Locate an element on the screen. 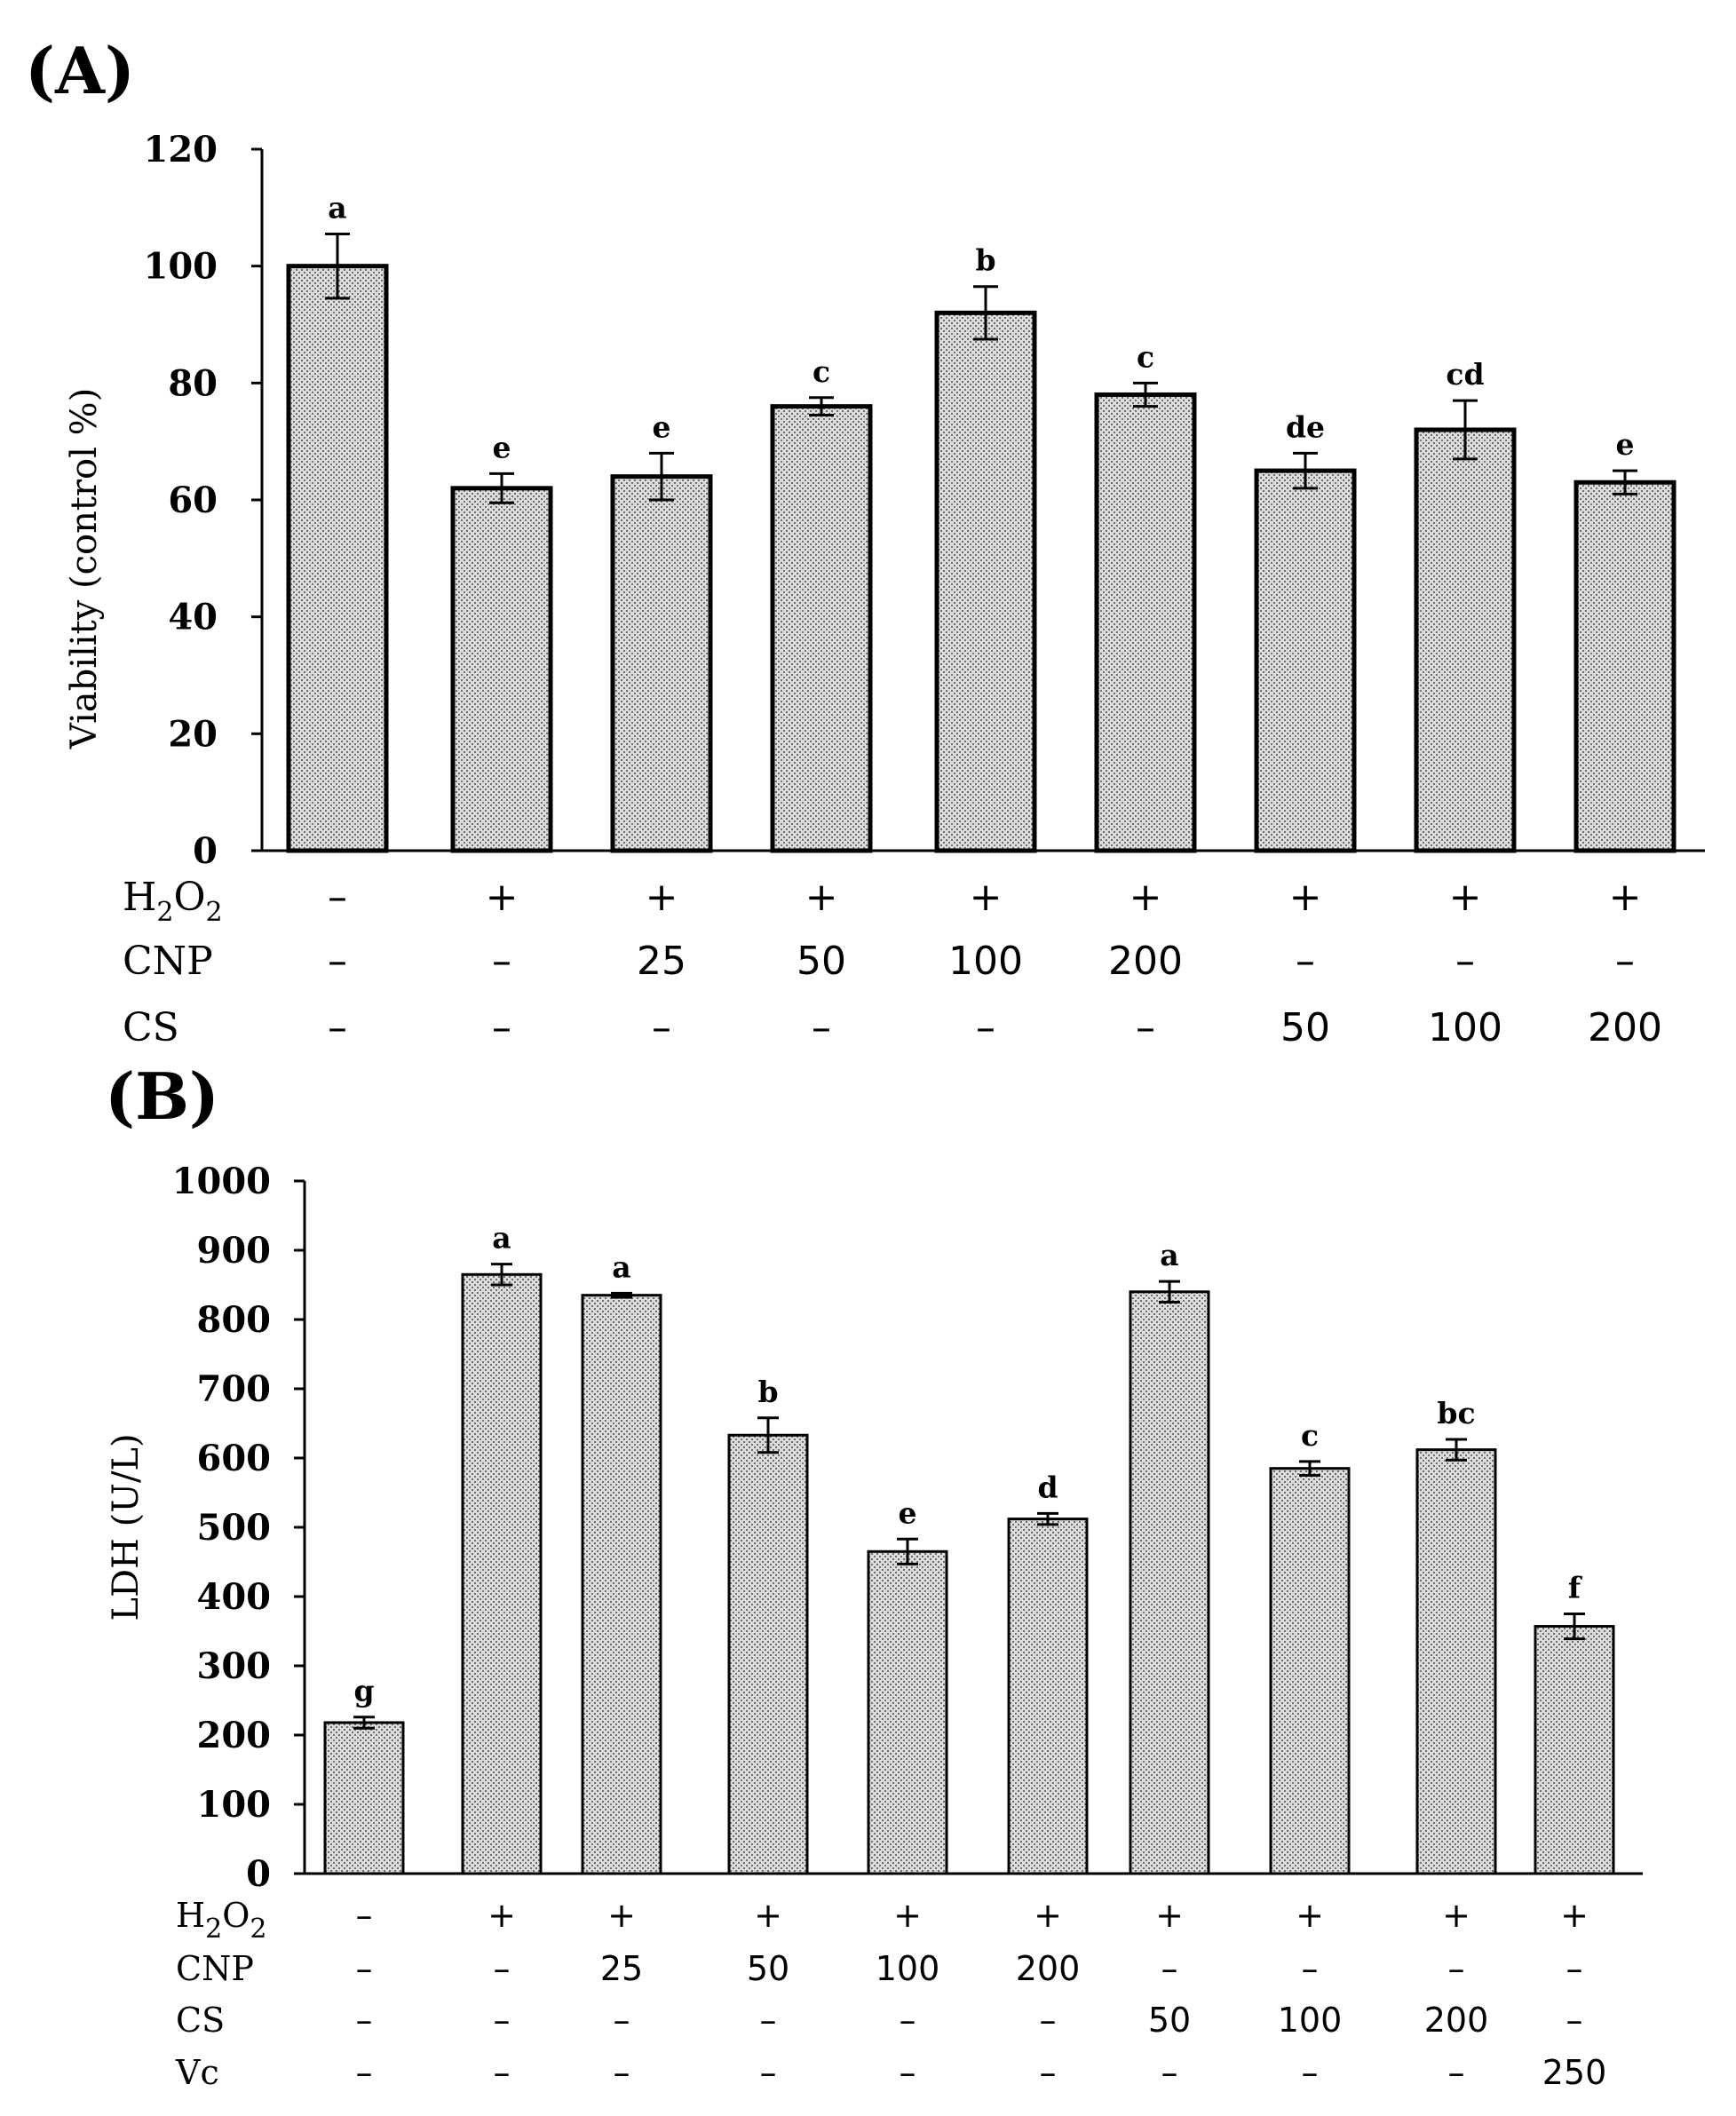 This screenshot has height=2116, width=1736. panel-b-y-tick-label: 100 is located at coordinates (234, 1805).